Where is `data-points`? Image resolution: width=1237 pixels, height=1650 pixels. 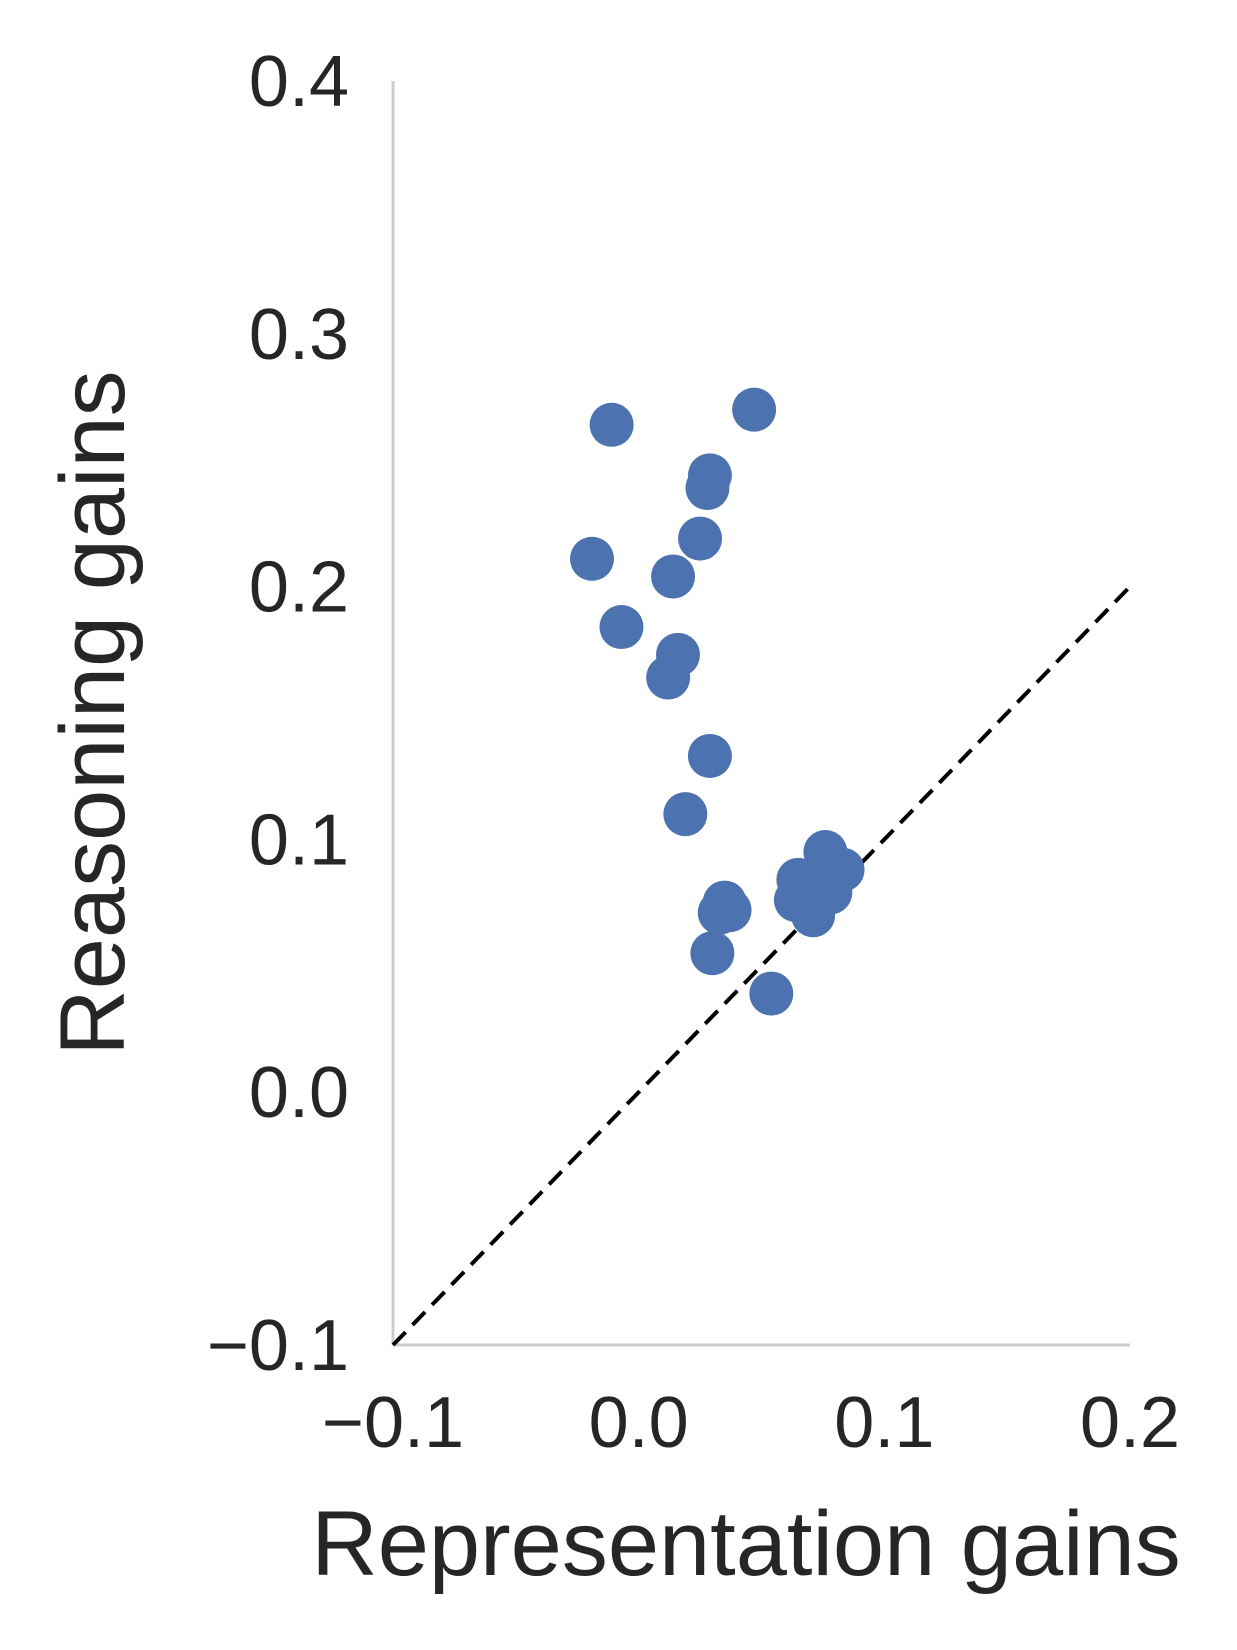 data-points is located at coordinates (717, 701).